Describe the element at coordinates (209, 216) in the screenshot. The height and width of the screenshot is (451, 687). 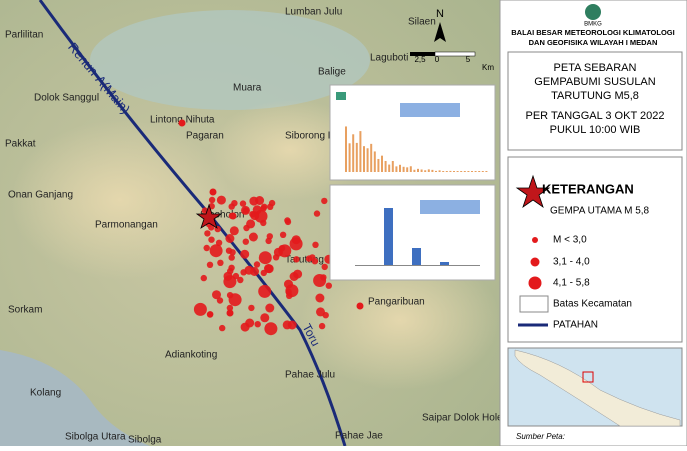
I see `main-shock-star` at that location.